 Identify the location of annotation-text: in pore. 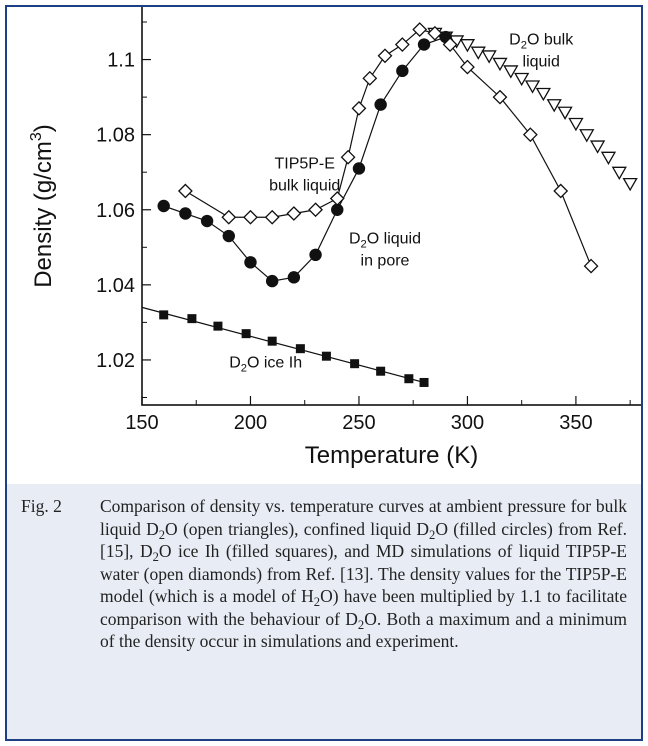
(385, 261).